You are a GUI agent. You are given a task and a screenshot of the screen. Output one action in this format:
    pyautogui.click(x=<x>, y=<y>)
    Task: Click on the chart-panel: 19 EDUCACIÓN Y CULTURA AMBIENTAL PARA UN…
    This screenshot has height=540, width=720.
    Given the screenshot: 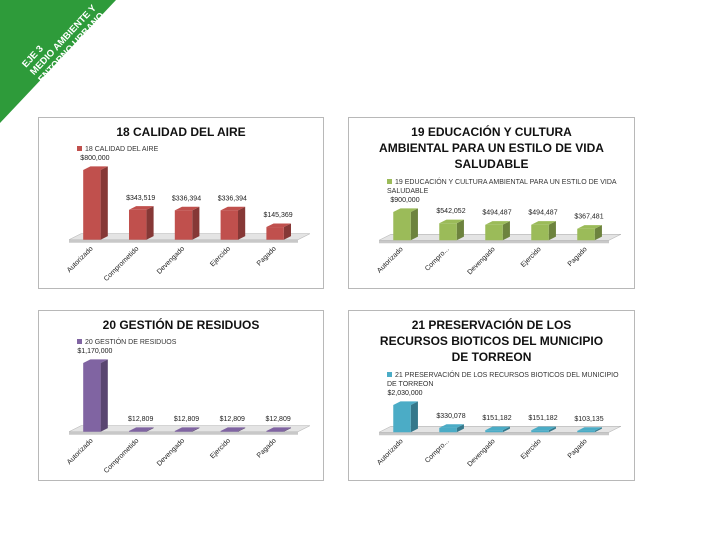 What is the action you would take?
    pyautogui.click(x=491, y=203)
    